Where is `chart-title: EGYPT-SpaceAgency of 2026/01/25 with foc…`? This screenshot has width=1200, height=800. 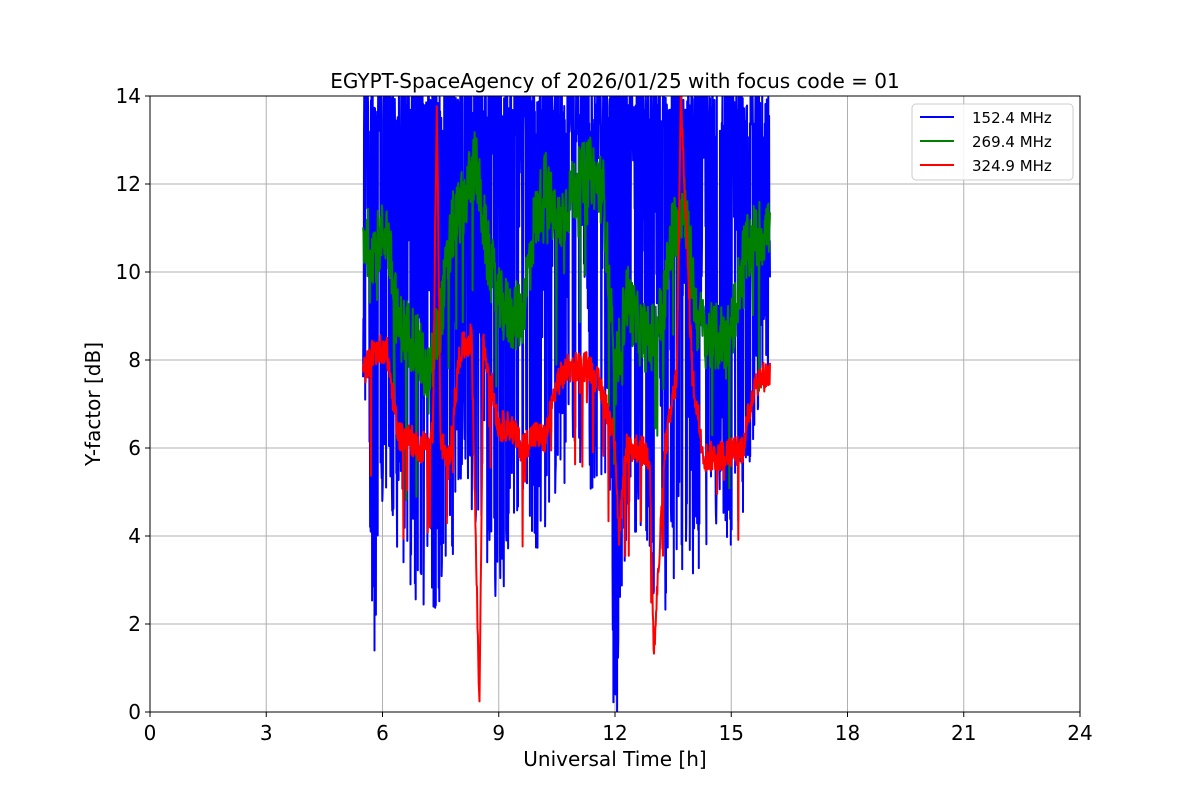
chart-title: EGYPT-SpaceAgency of 2026/01/25 with foc… is located at coordinates (614, 81).